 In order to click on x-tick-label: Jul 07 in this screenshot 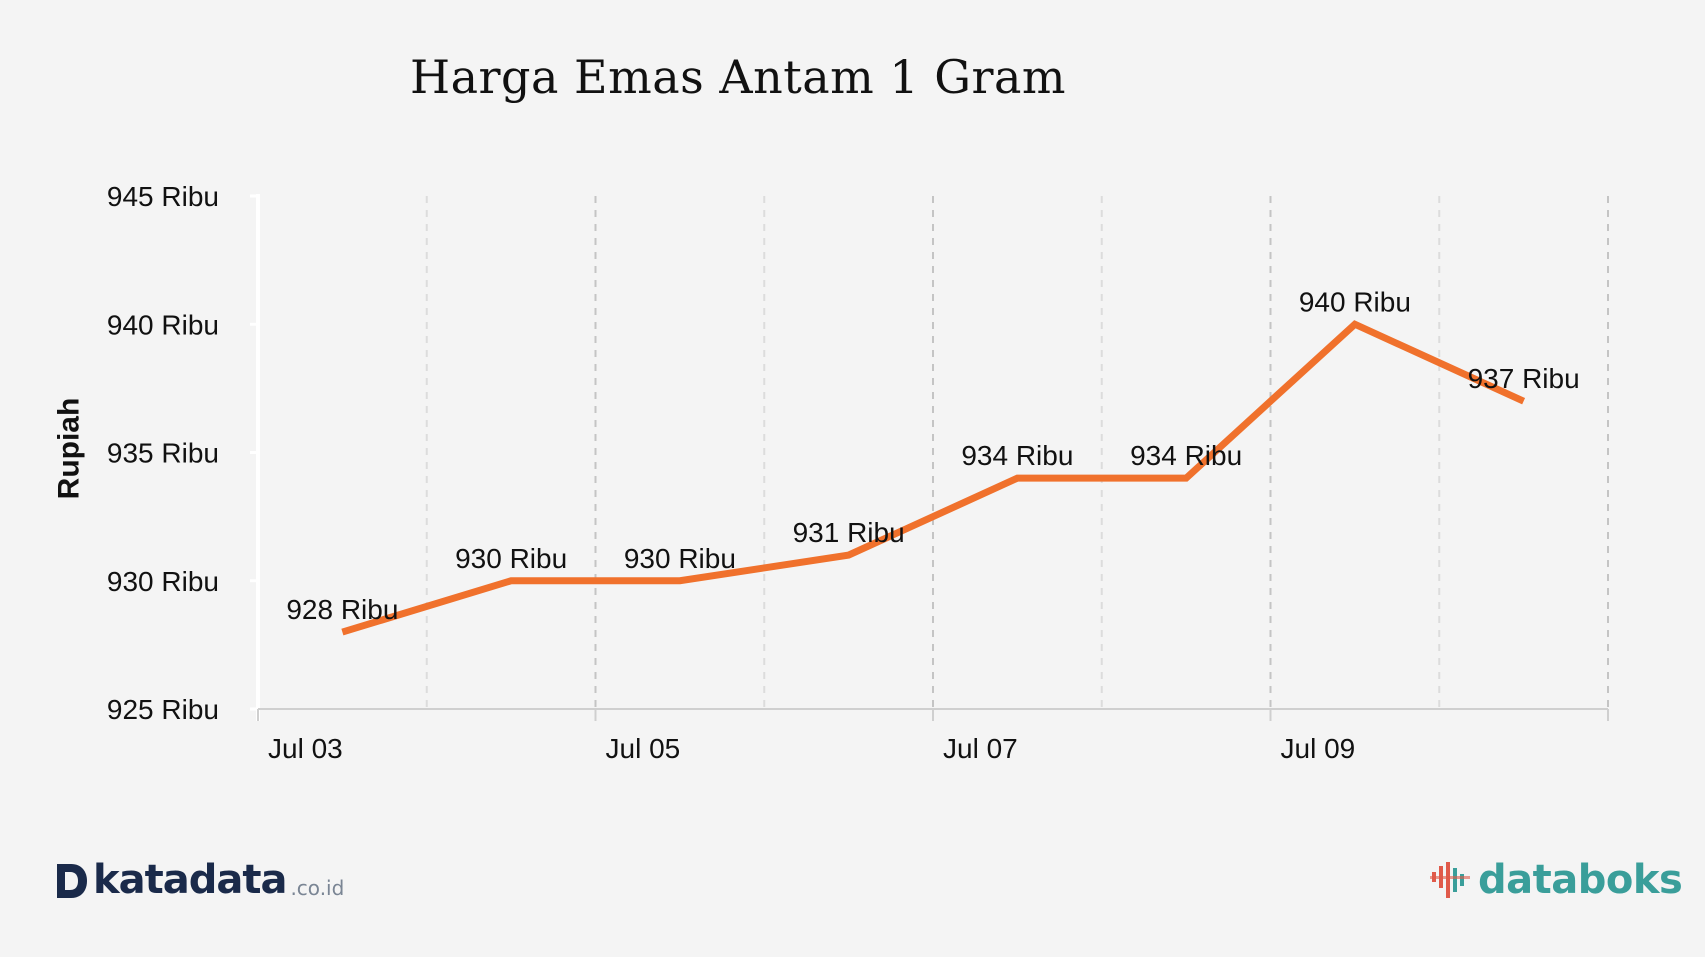, I will do `click(980, 748)`.